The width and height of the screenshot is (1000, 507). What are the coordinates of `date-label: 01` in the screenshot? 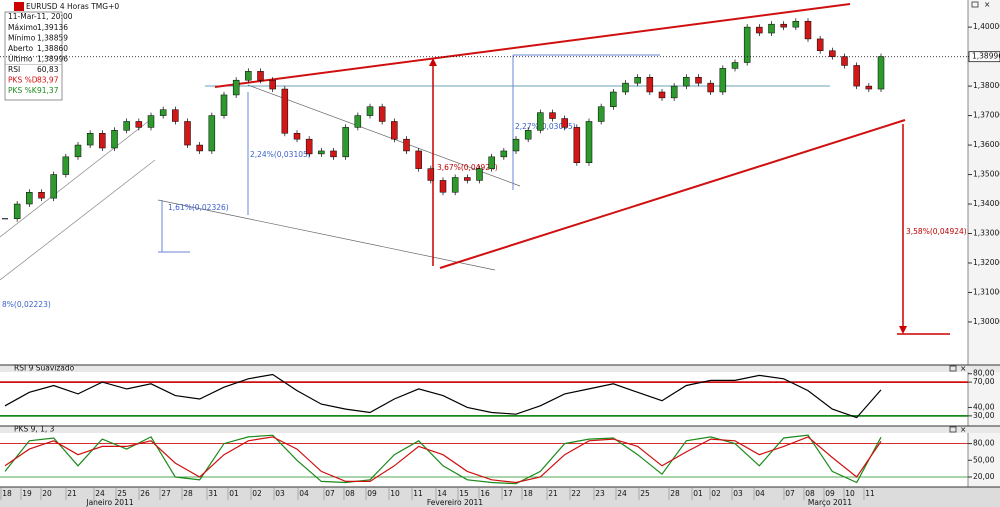 It's located at (234, 493).